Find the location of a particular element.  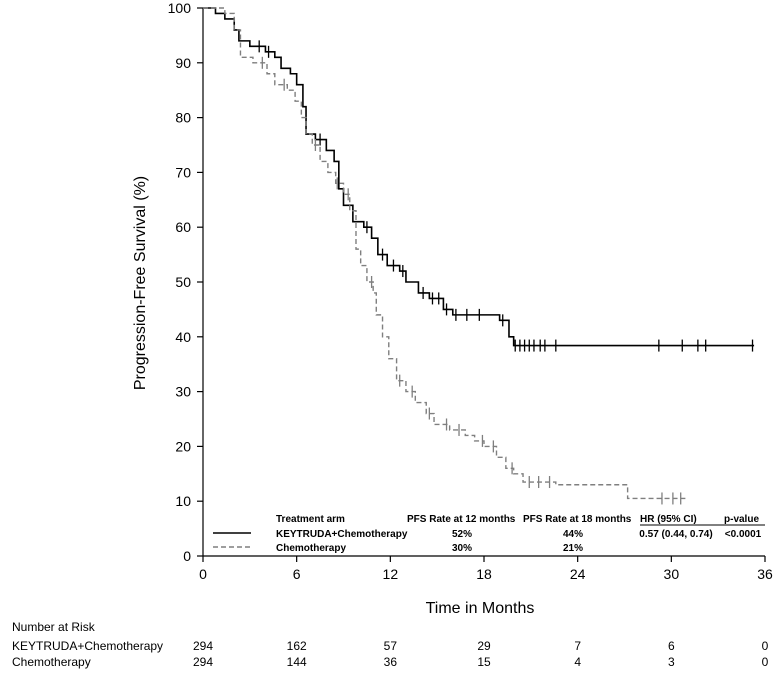

legend-hr-value: 0.57 (0.44, 0.74) is located at coordinates (675, 534).